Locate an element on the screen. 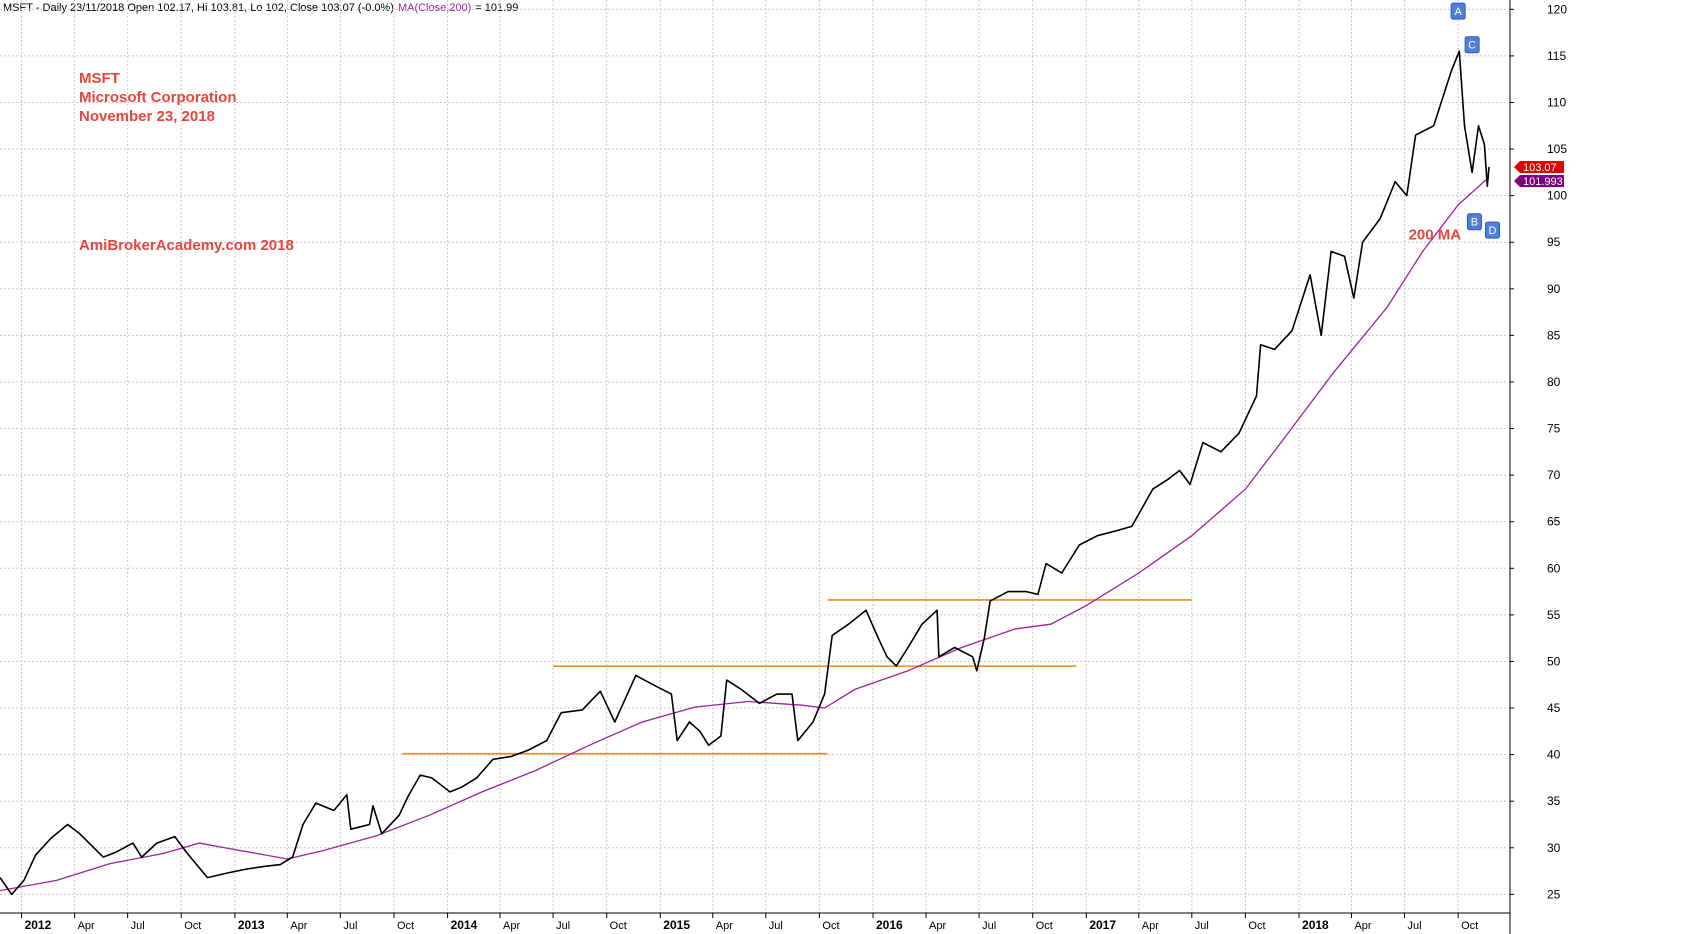 This screenshot has height=934, width=1693. x-tick-label: 2016 is located at coordinates (889, 925).